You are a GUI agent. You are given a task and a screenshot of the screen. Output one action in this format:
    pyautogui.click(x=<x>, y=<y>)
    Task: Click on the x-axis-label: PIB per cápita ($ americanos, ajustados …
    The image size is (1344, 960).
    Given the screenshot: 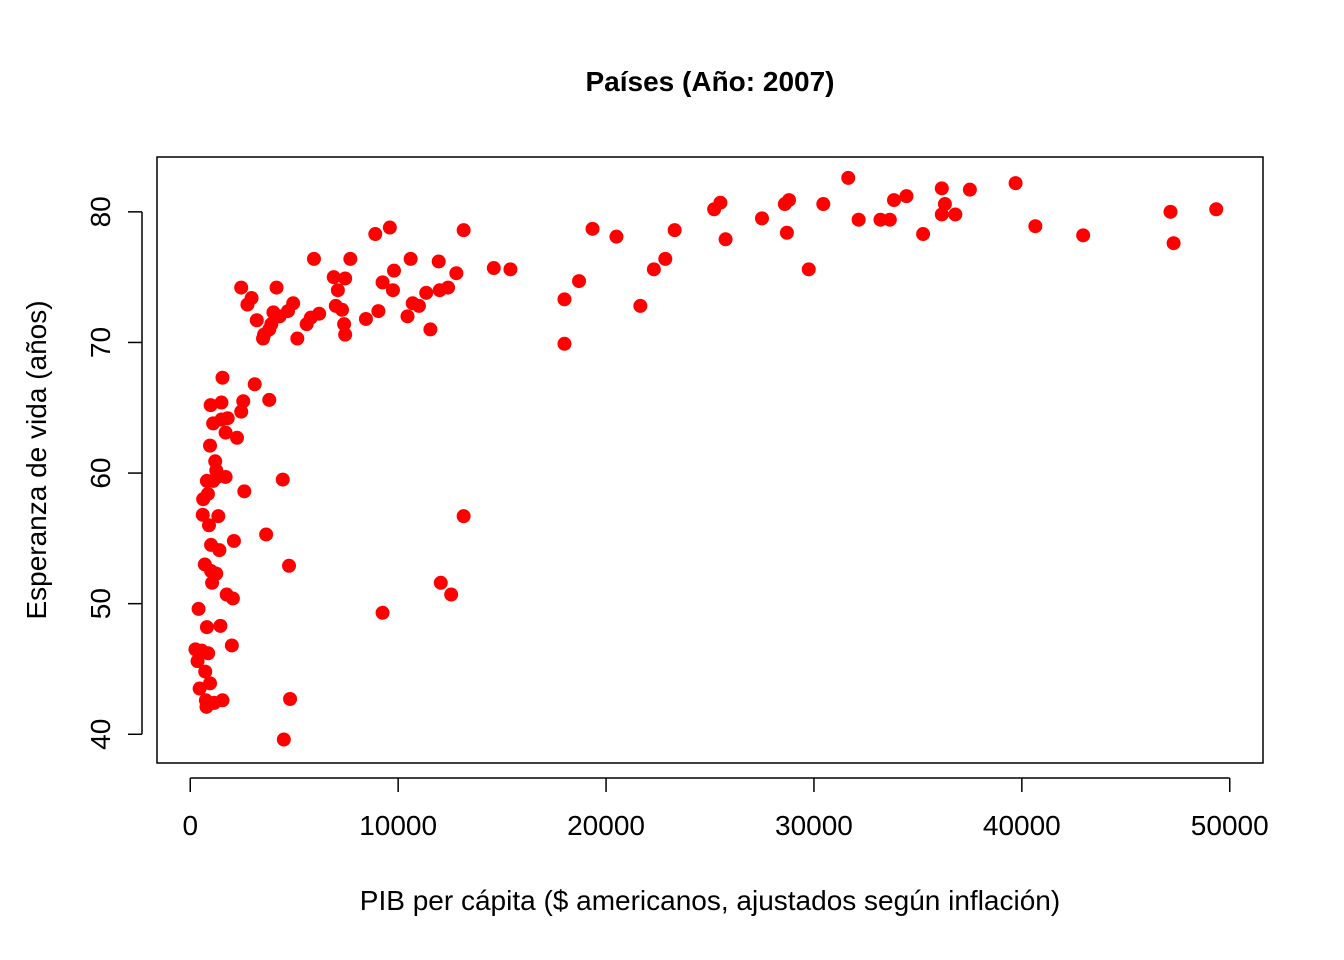 What is the action you would take?
    pyautogui.click(x=710, y=900)
    